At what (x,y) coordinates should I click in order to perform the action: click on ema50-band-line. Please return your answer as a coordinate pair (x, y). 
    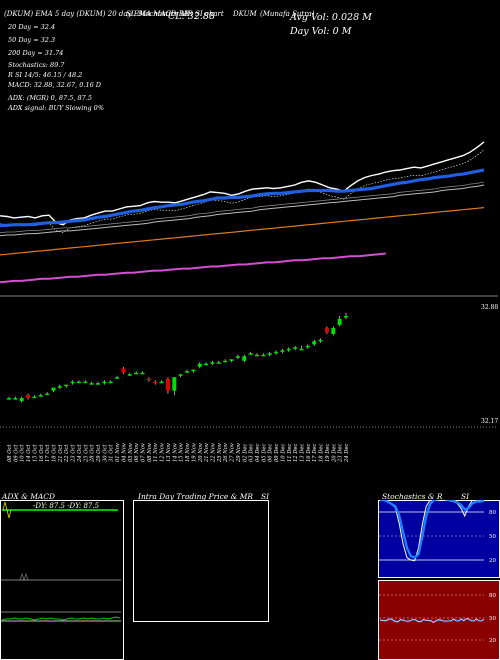
    Looking at the image, I should click on (242, 207).